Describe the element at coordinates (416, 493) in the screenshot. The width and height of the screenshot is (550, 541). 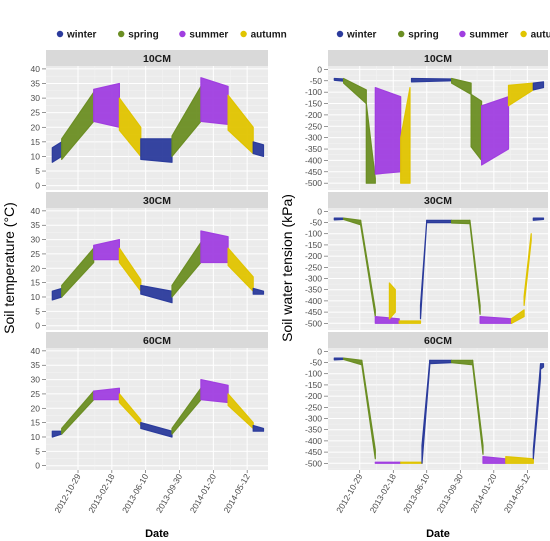
I see `x-tick-label: 2013-06-10` at that location.